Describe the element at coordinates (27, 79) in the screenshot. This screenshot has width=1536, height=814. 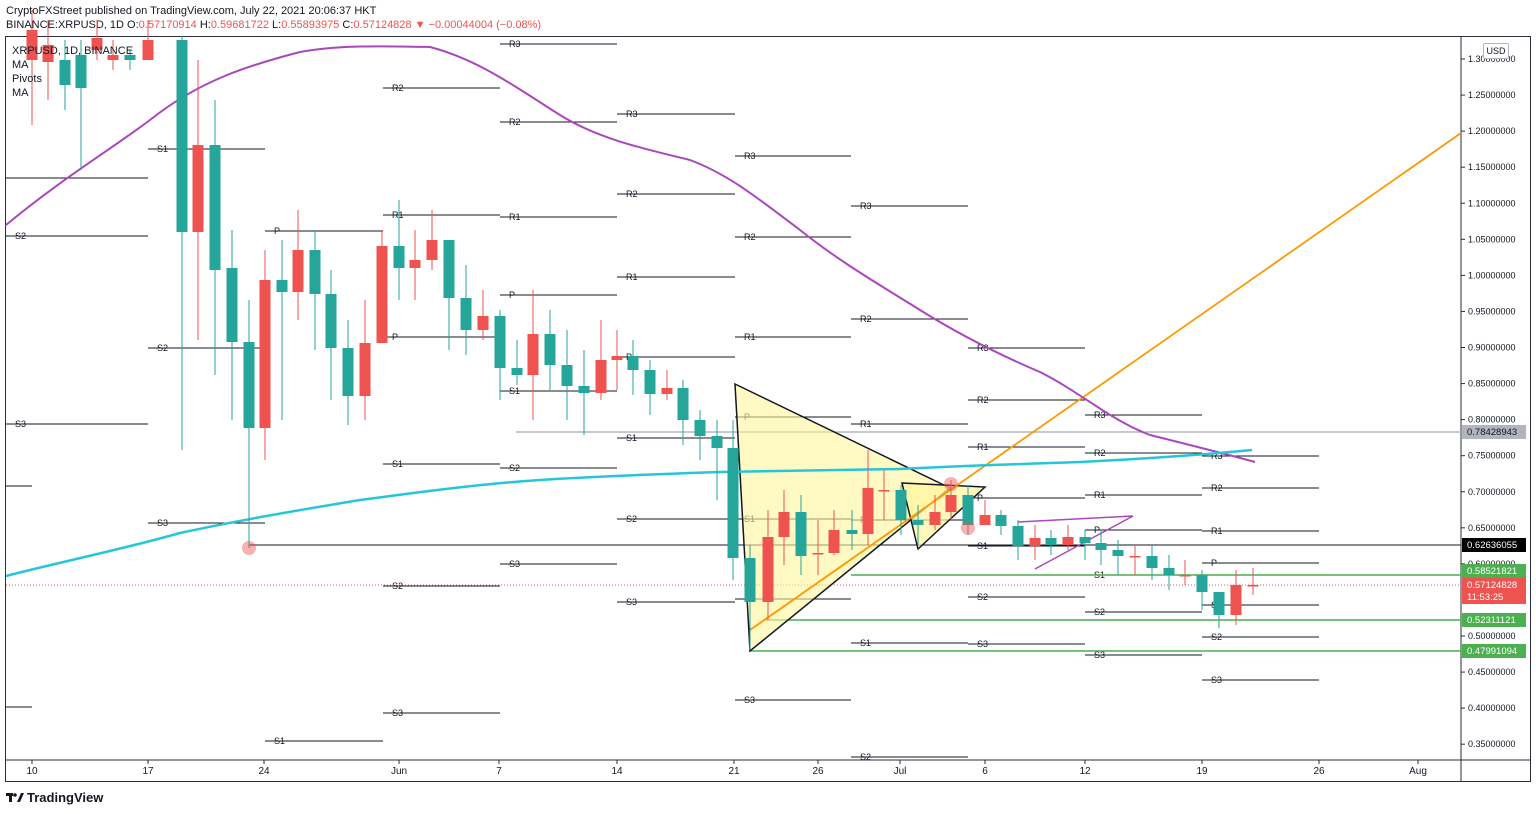
I see `legend-pivots: Pivots` at that location.